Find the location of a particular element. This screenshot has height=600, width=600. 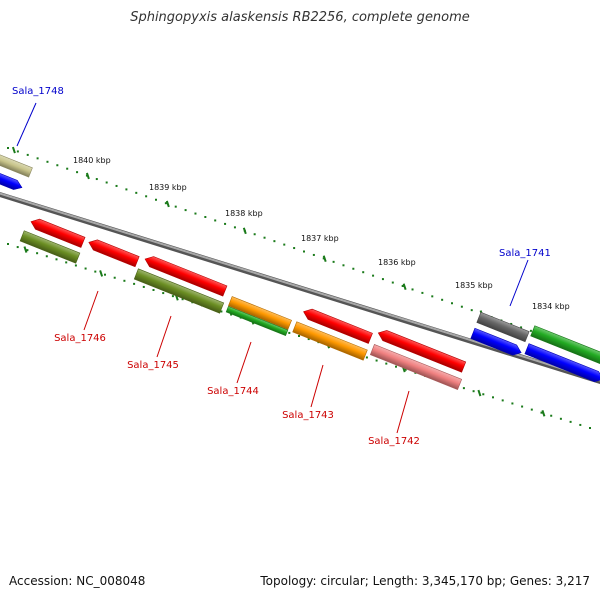

gene-green-right is located at coordinates (565, 345).